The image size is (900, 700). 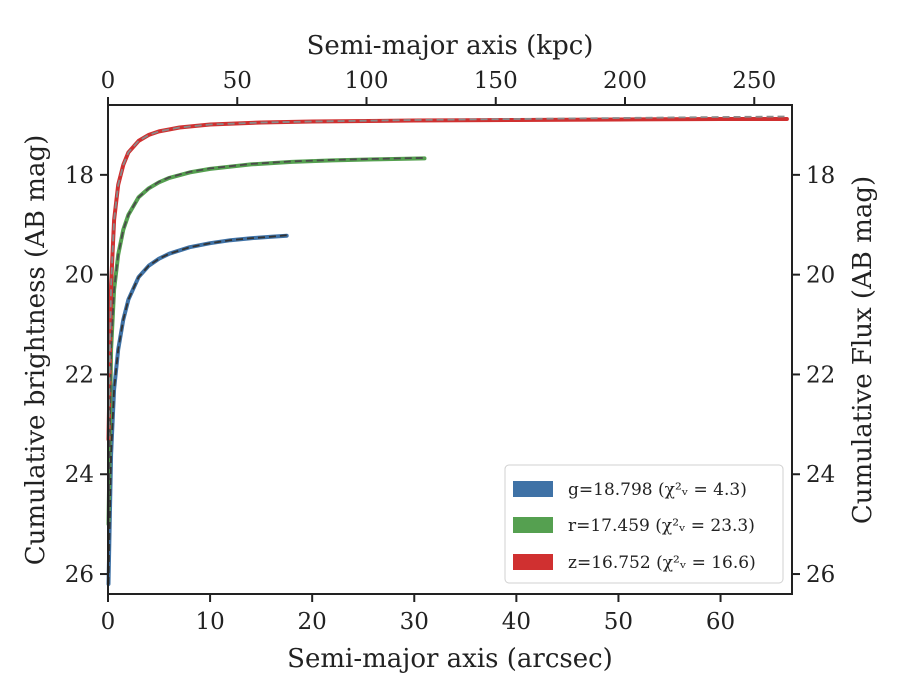 What do you see at coordinates (79, 575) in the screenshot?
I see `y-tick-label-left-26: 26` at bounding box center [79, 575].